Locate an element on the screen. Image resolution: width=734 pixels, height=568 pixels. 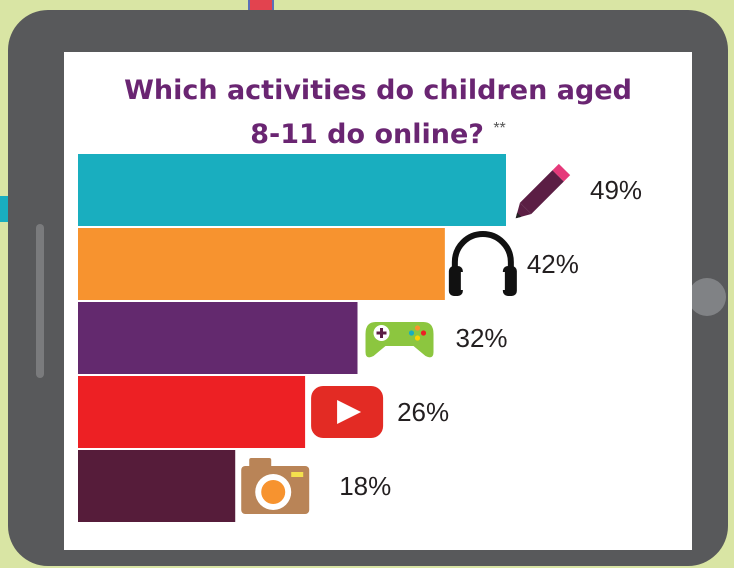
tablet-home-button is located at coordinates (707, 297).